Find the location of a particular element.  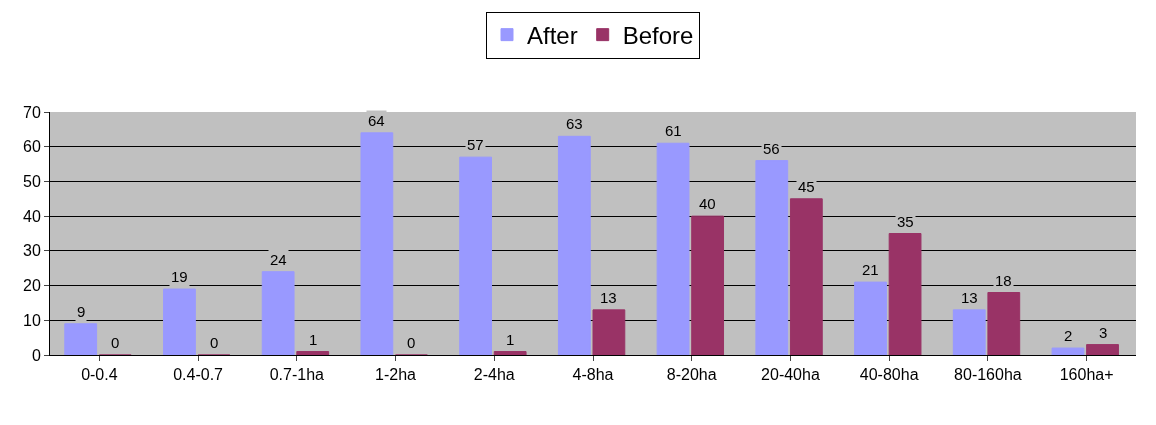

x-tick-label: 0.7-1ha is located at coordinates (297, 375).